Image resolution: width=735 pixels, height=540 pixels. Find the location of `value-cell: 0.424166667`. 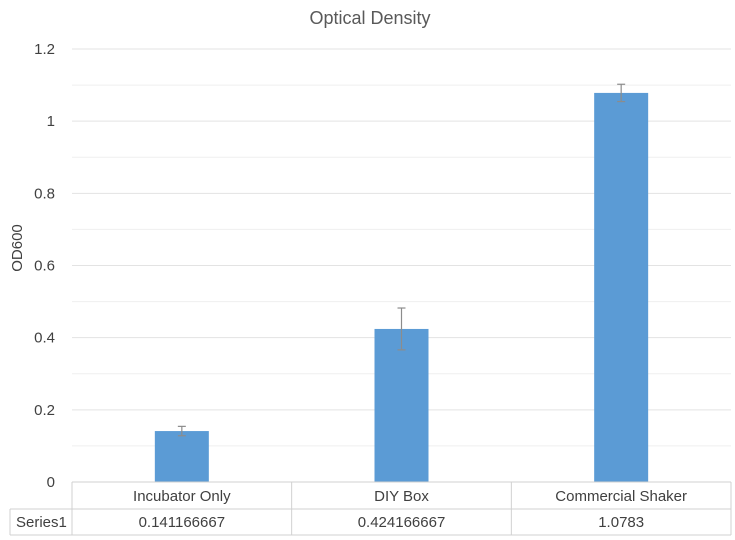

value-cell: 0.424166667 is located at coordinates (402, 522).